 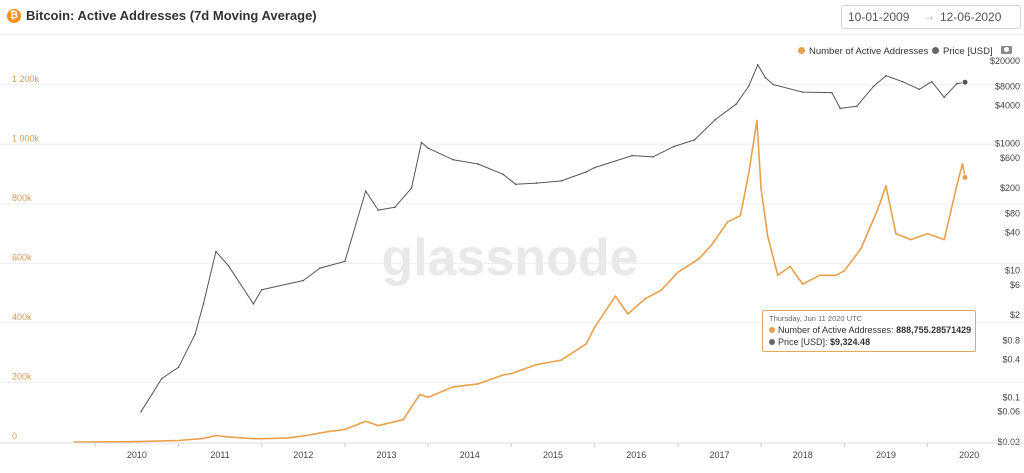 What do you see at coordinates (1008, 412) in the screenshot?
I see `y-right-tick-label: $0.06` at bounding box center [1008, 412].